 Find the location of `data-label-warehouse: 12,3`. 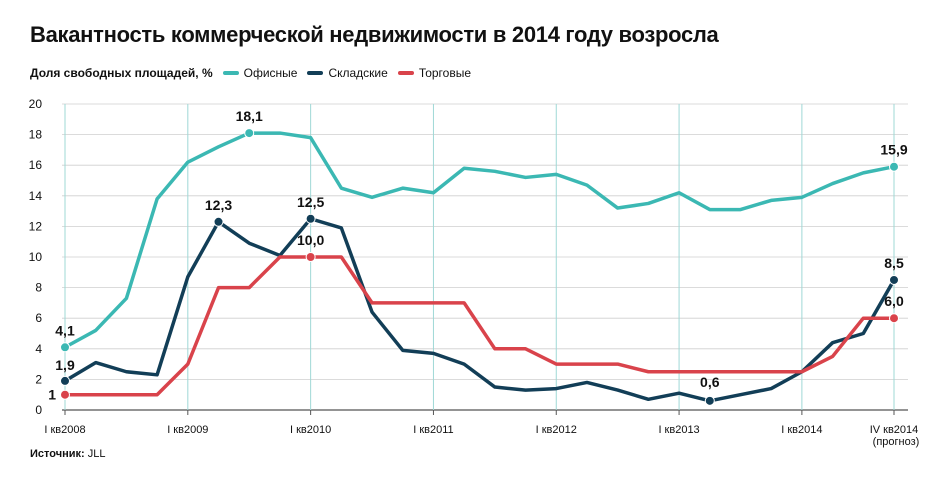

data-label-warehouse: 12,3 is located at coordinates (218, 205).